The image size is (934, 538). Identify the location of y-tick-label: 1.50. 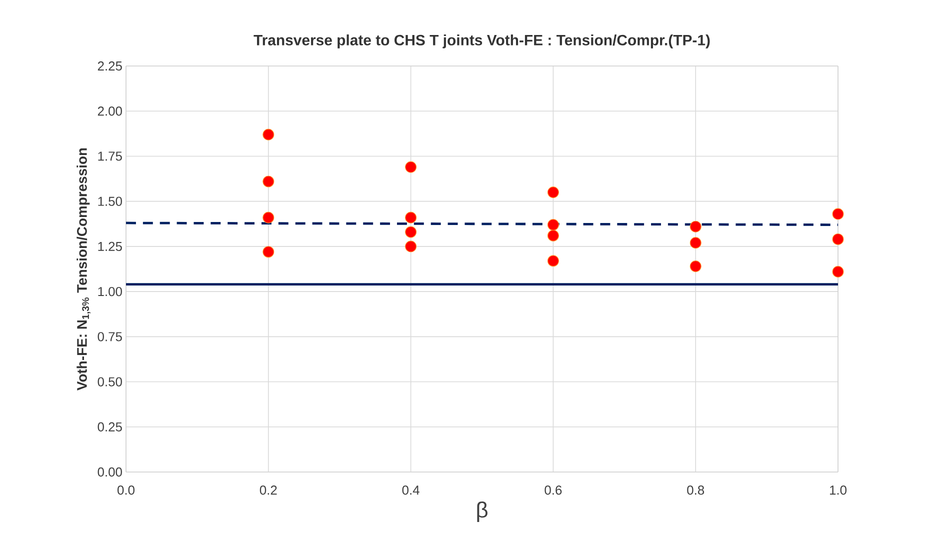
(110, 201).